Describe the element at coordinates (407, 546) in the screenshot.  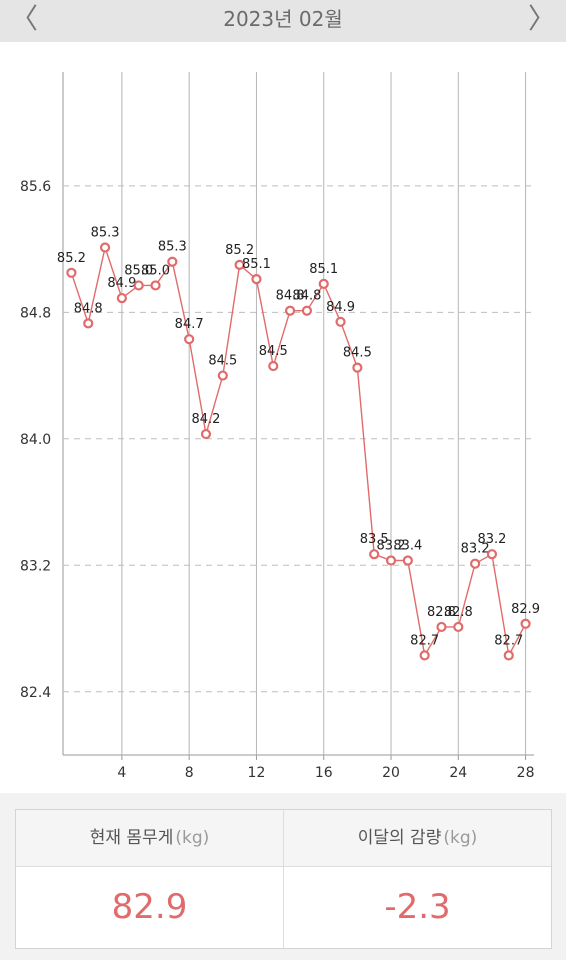
I see `data-label: 83.4` at that location.